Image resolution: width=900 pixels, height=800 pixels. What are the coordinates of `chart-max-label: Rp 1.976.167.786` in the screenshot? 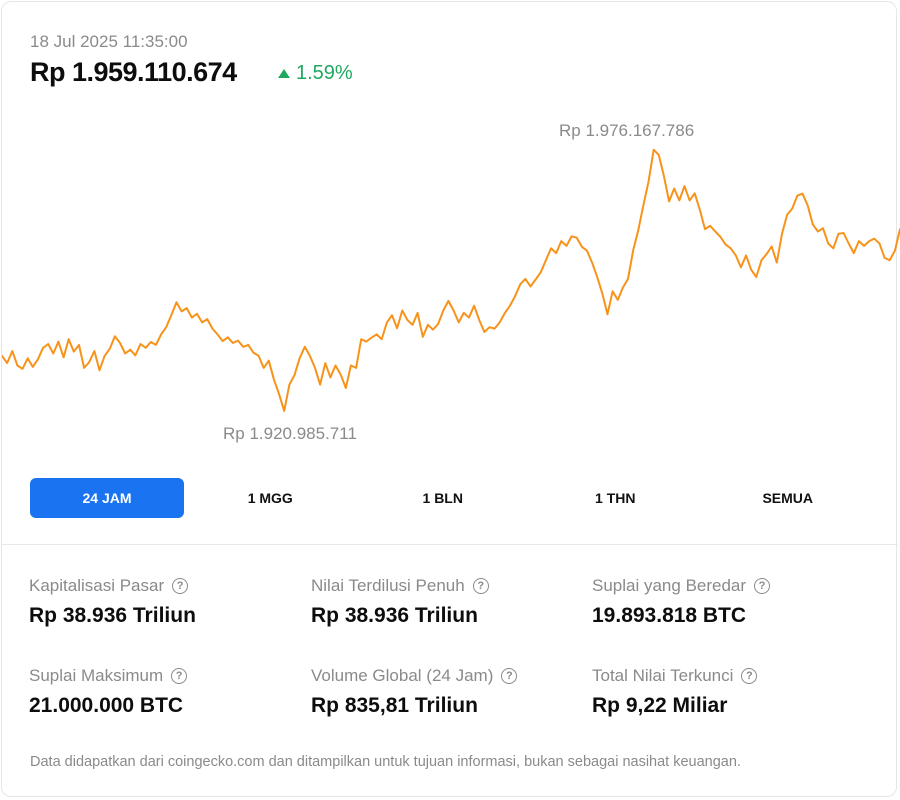 It's located at (626, 130).